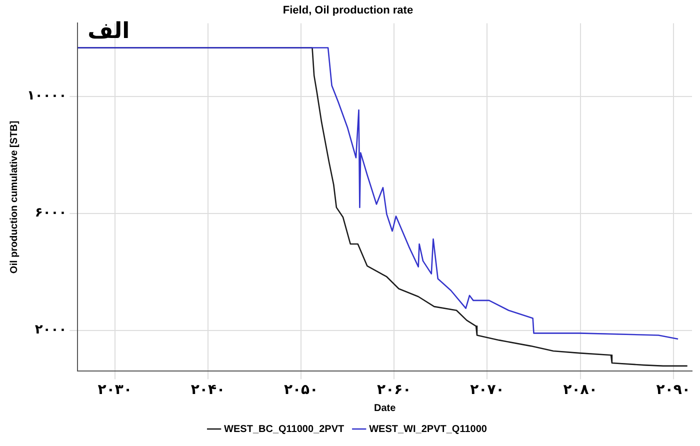  Describe the element at coordinates (284, 429) in the screenshot. I see `legend-label: WEST_BC_Q11000_2PVT` at that location.